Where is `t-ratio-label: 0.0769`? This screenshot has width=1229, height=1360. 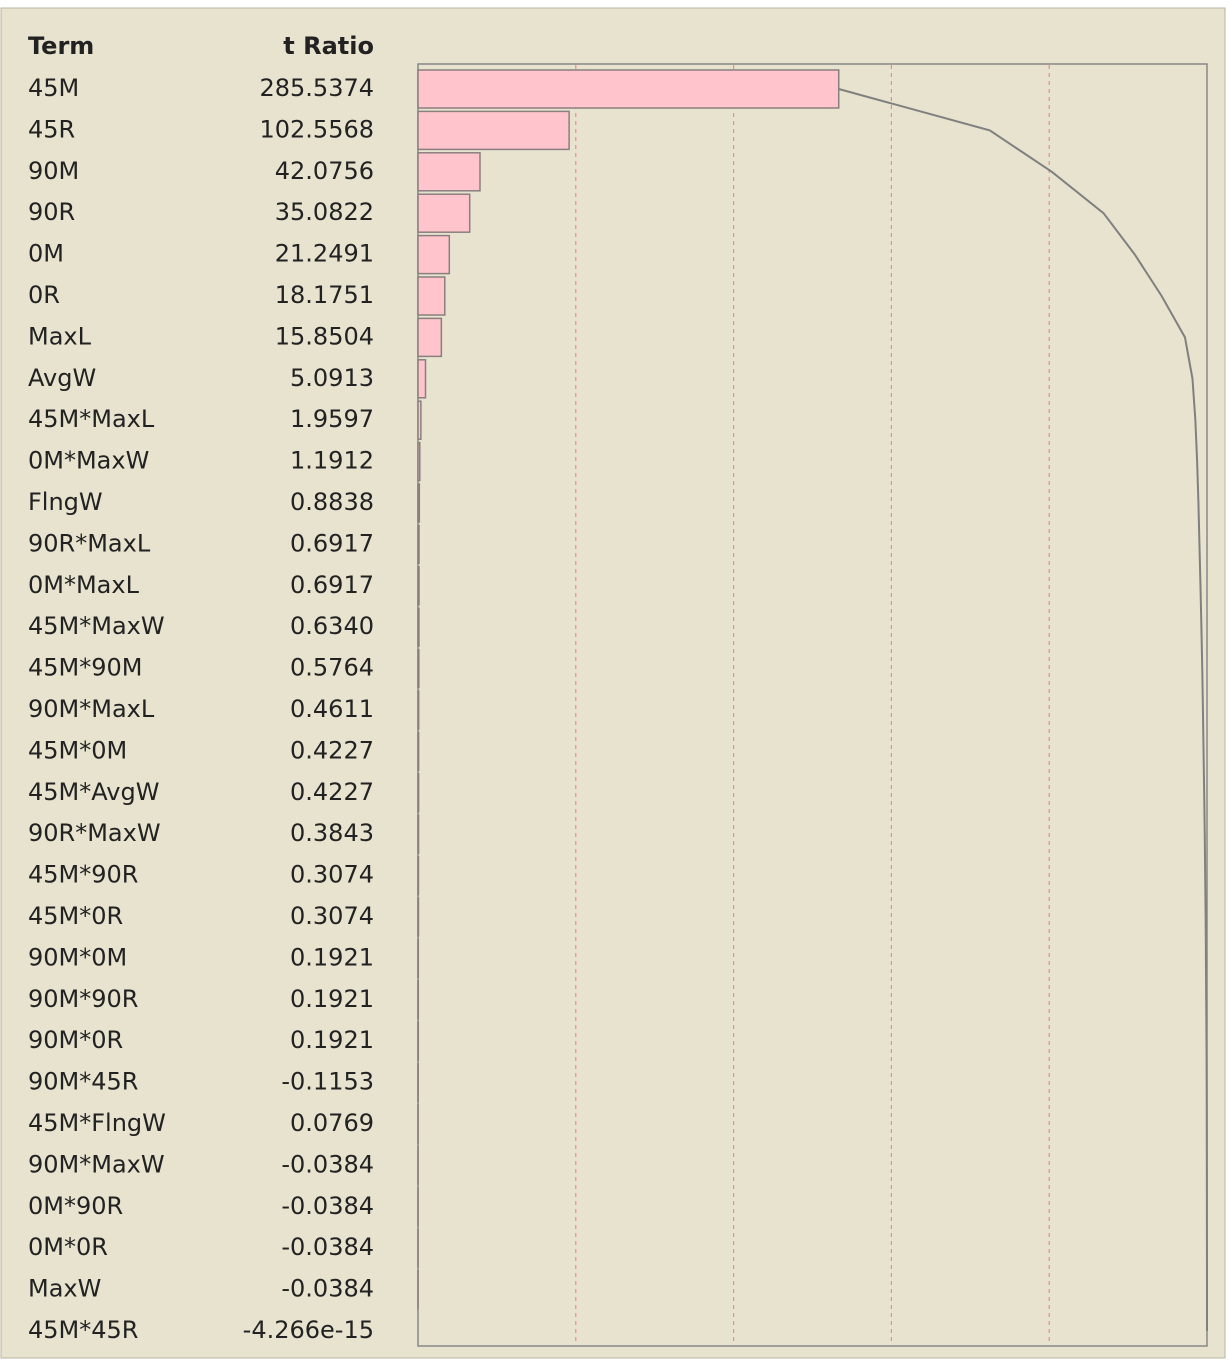 t-ratio-label: 0.0769 is located at coordinates (332, 1123).